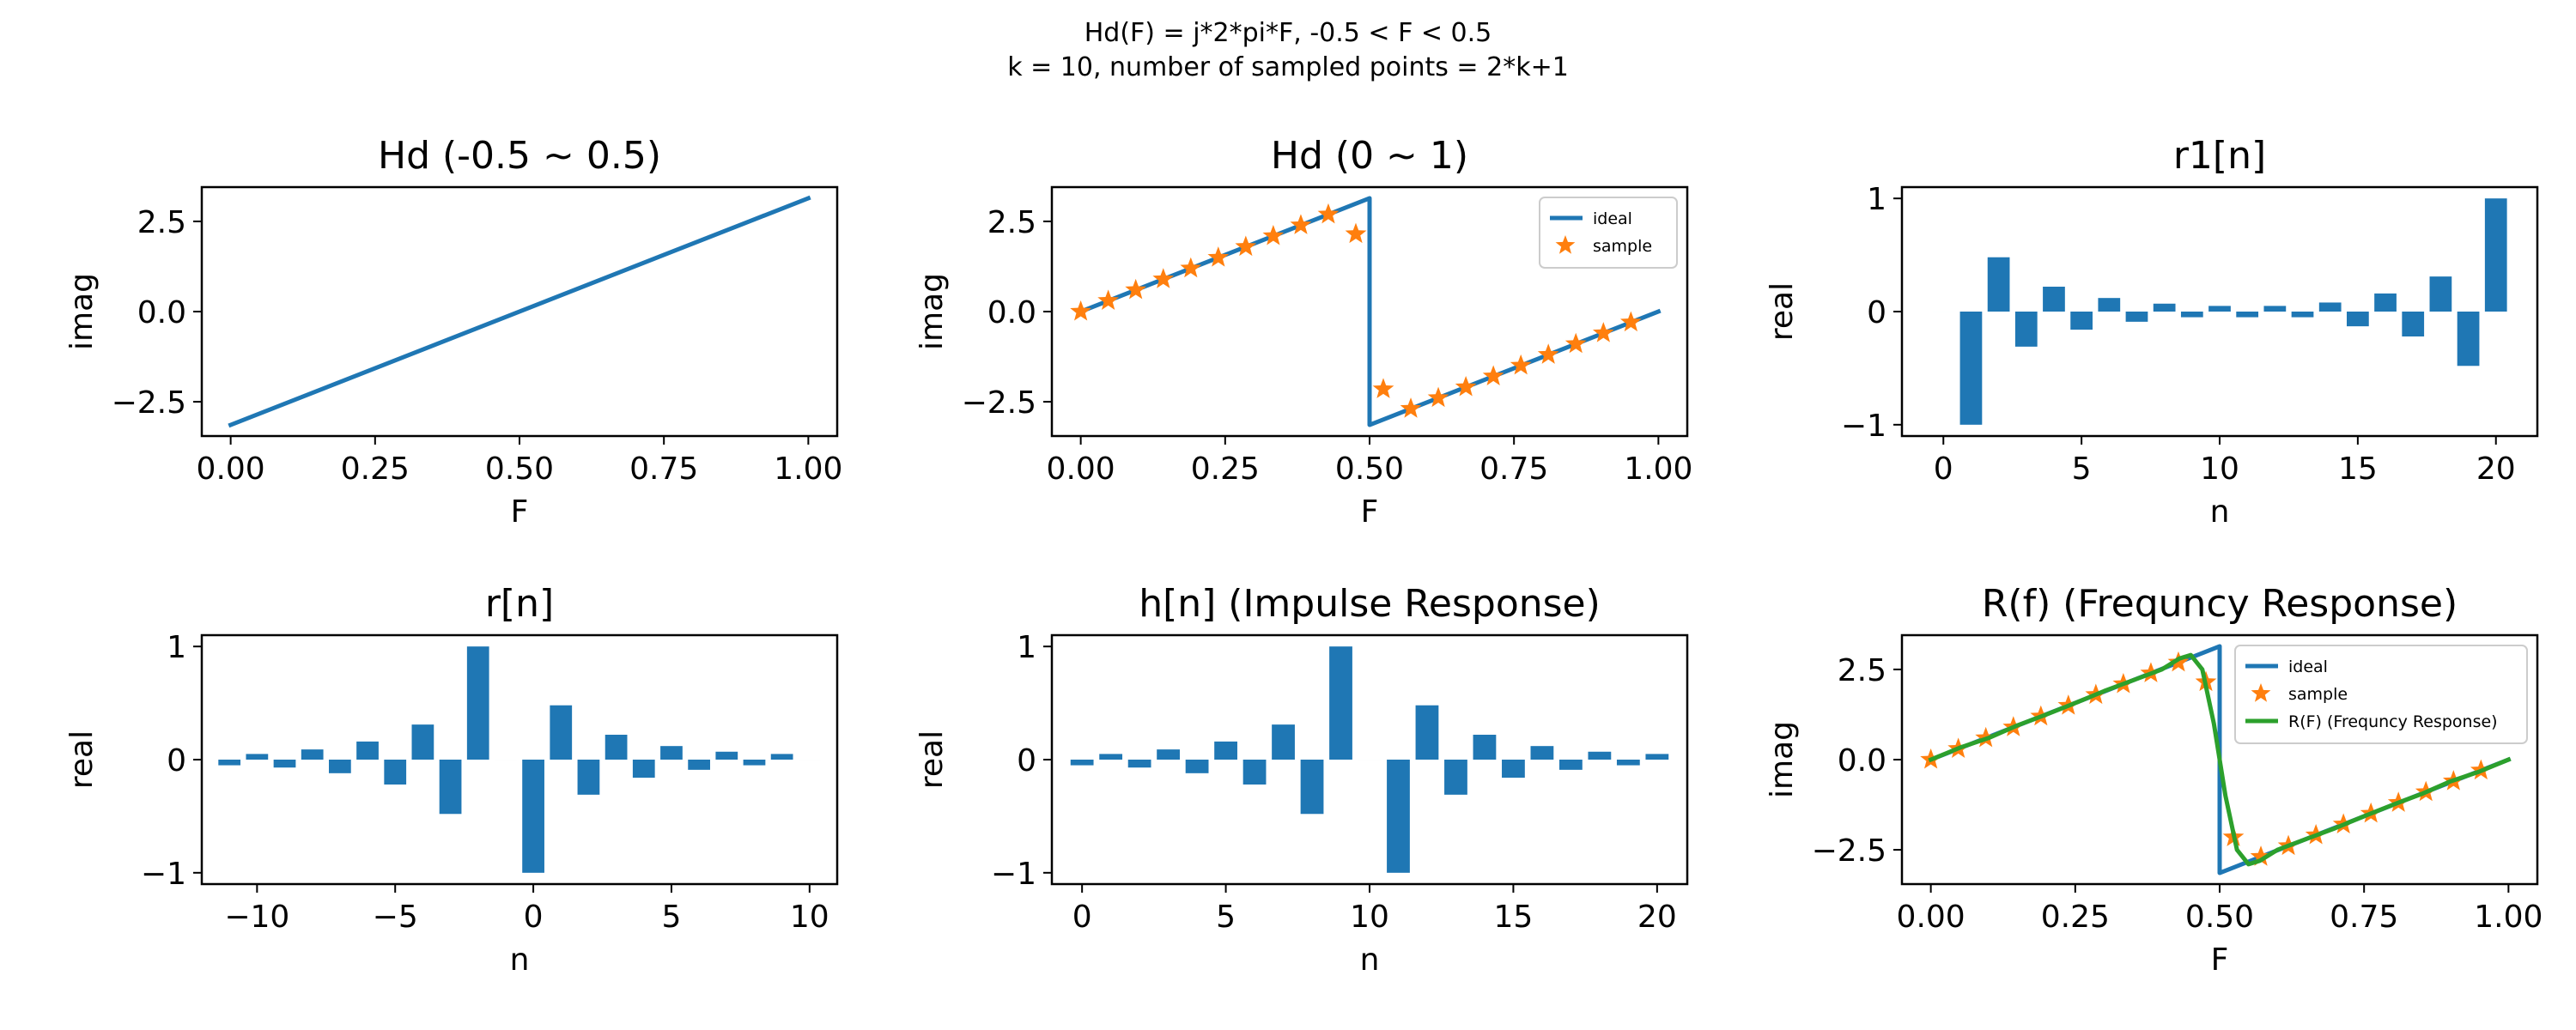 The width and height of the screenshot is (2576, 1030). I want to click on bar-h-n2, so click(1139, 764).